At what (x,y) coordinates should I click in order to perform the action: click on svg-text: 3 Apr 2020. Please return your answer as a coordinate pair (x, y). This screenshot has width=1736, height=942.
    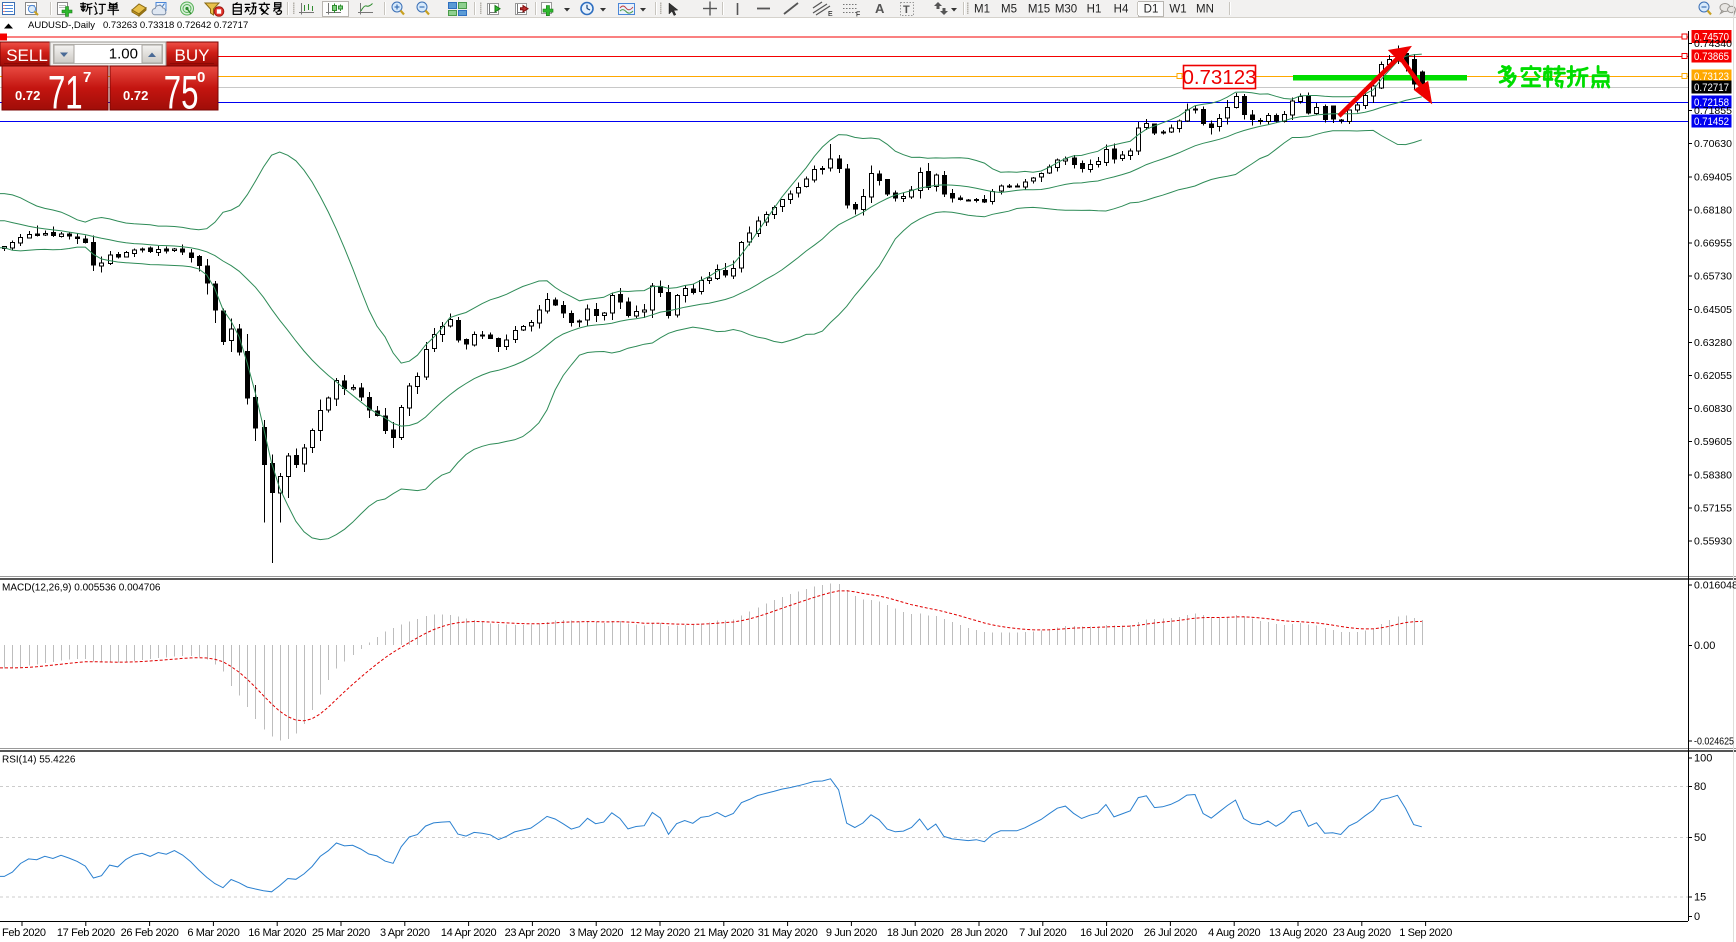
    Looking at the image, I should click on (405, 933).